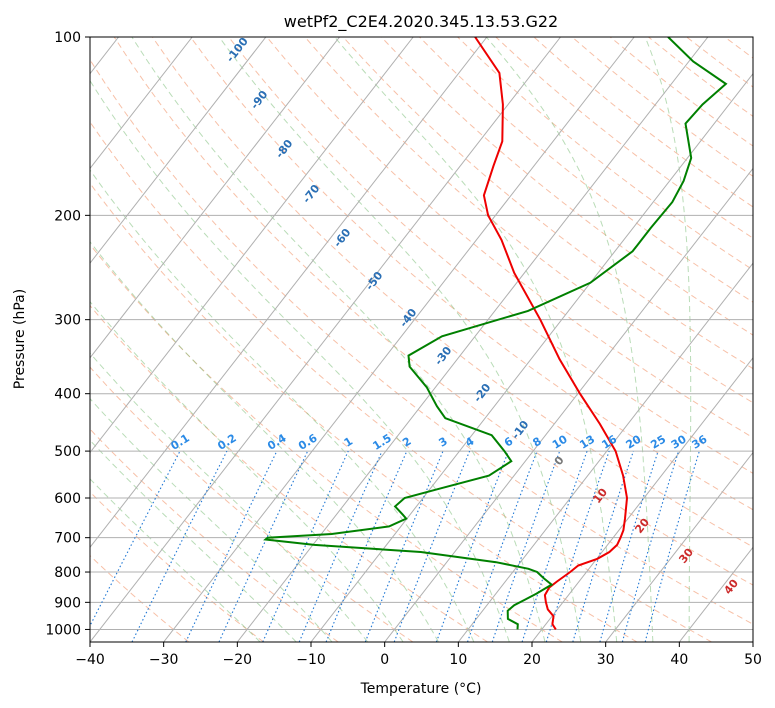 The height and width of the screenshot is (708, 775). Describe the element at coordinates (532, 660) in the screenshot. I see `x-tick-label: 20` at that location.